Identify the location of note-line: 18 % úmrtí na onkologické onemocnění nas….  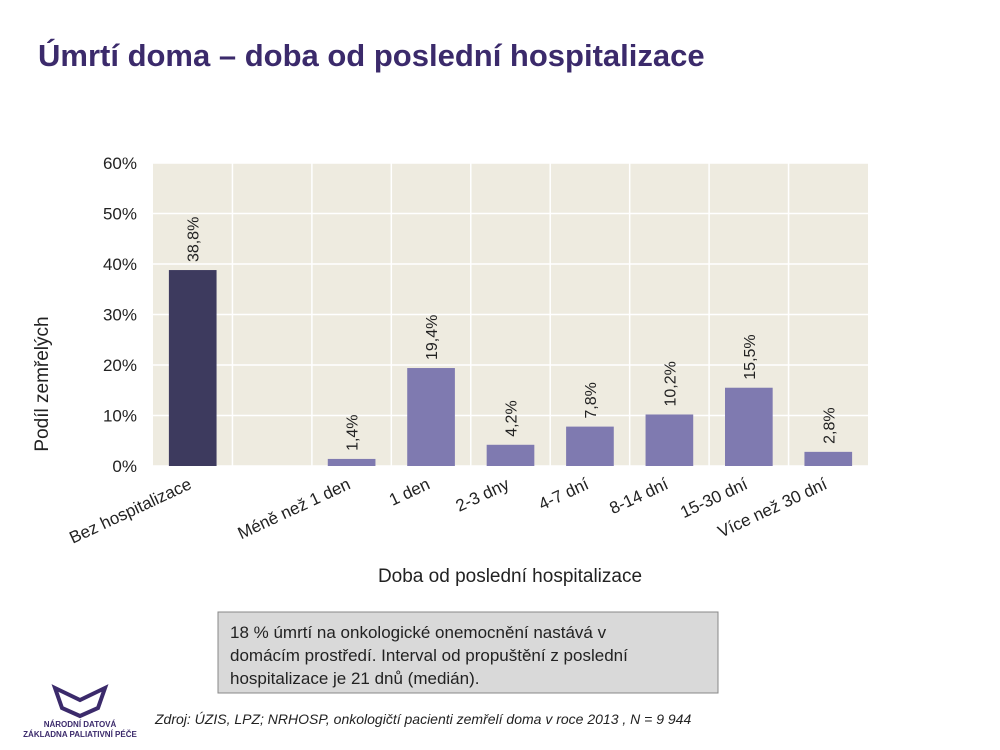
(418, 632).